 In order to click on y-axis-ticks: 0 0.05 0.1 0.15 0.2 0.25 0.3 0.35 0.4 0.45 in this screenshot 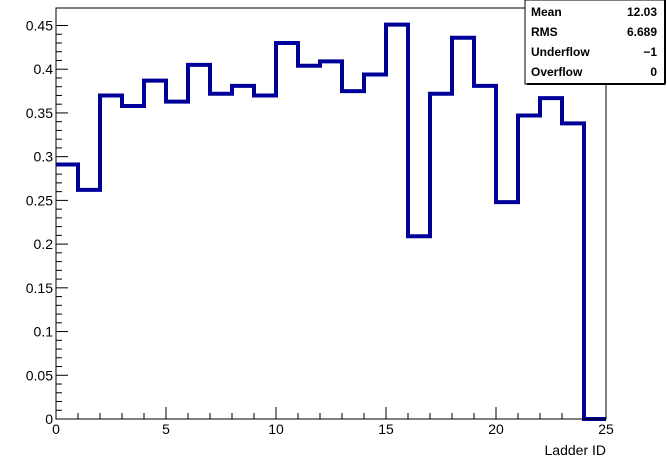, I will do `click(47, 222)`.